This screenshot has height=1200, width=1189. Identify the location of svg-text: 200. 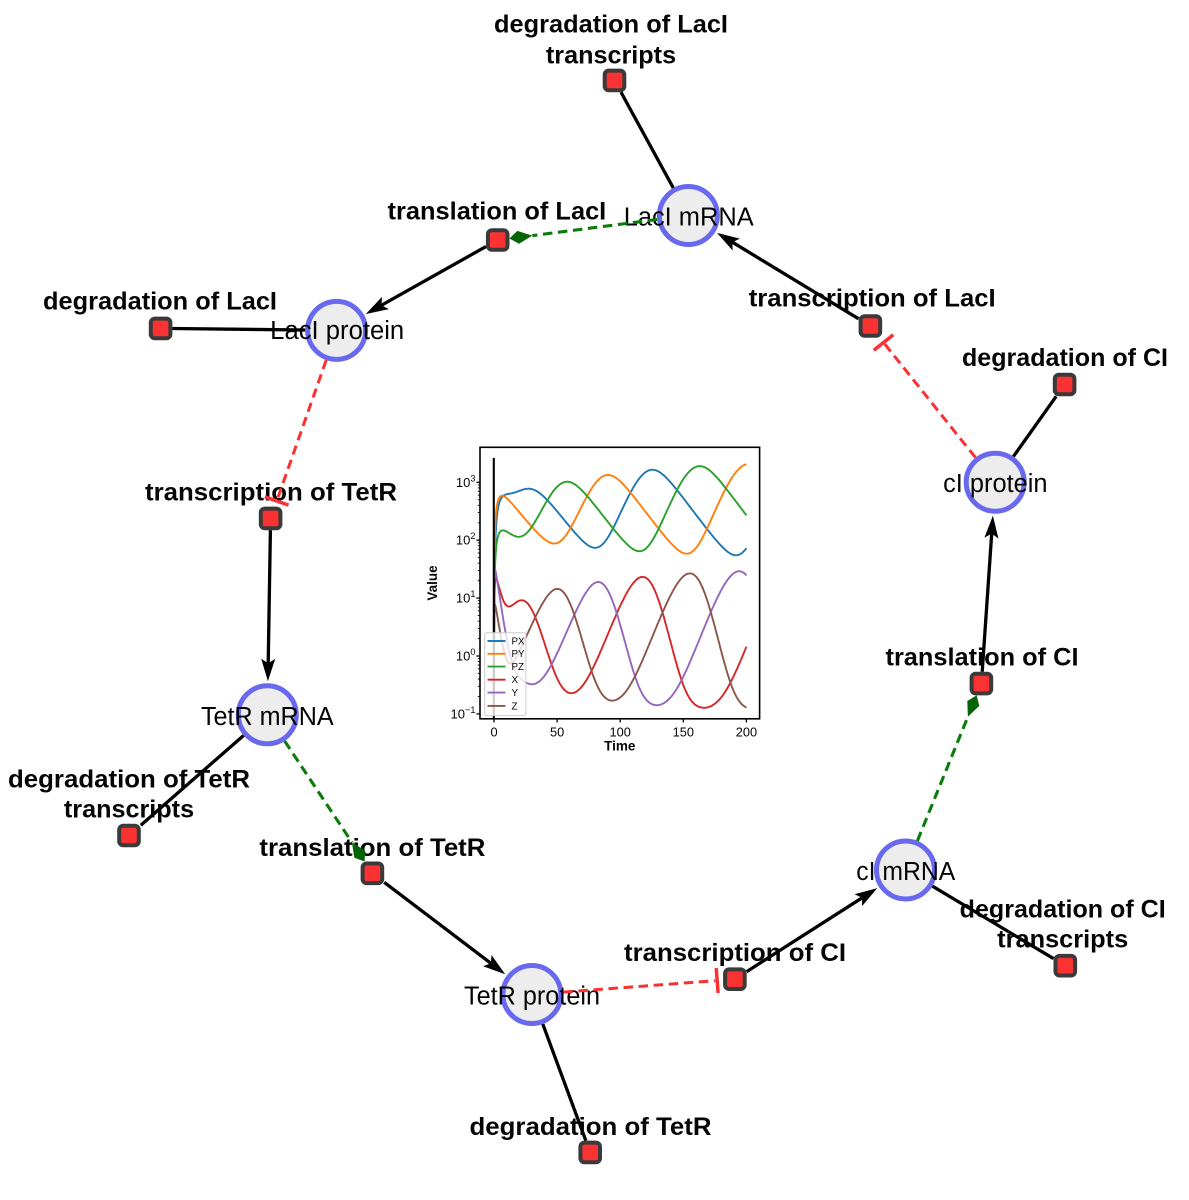
(746, 731).